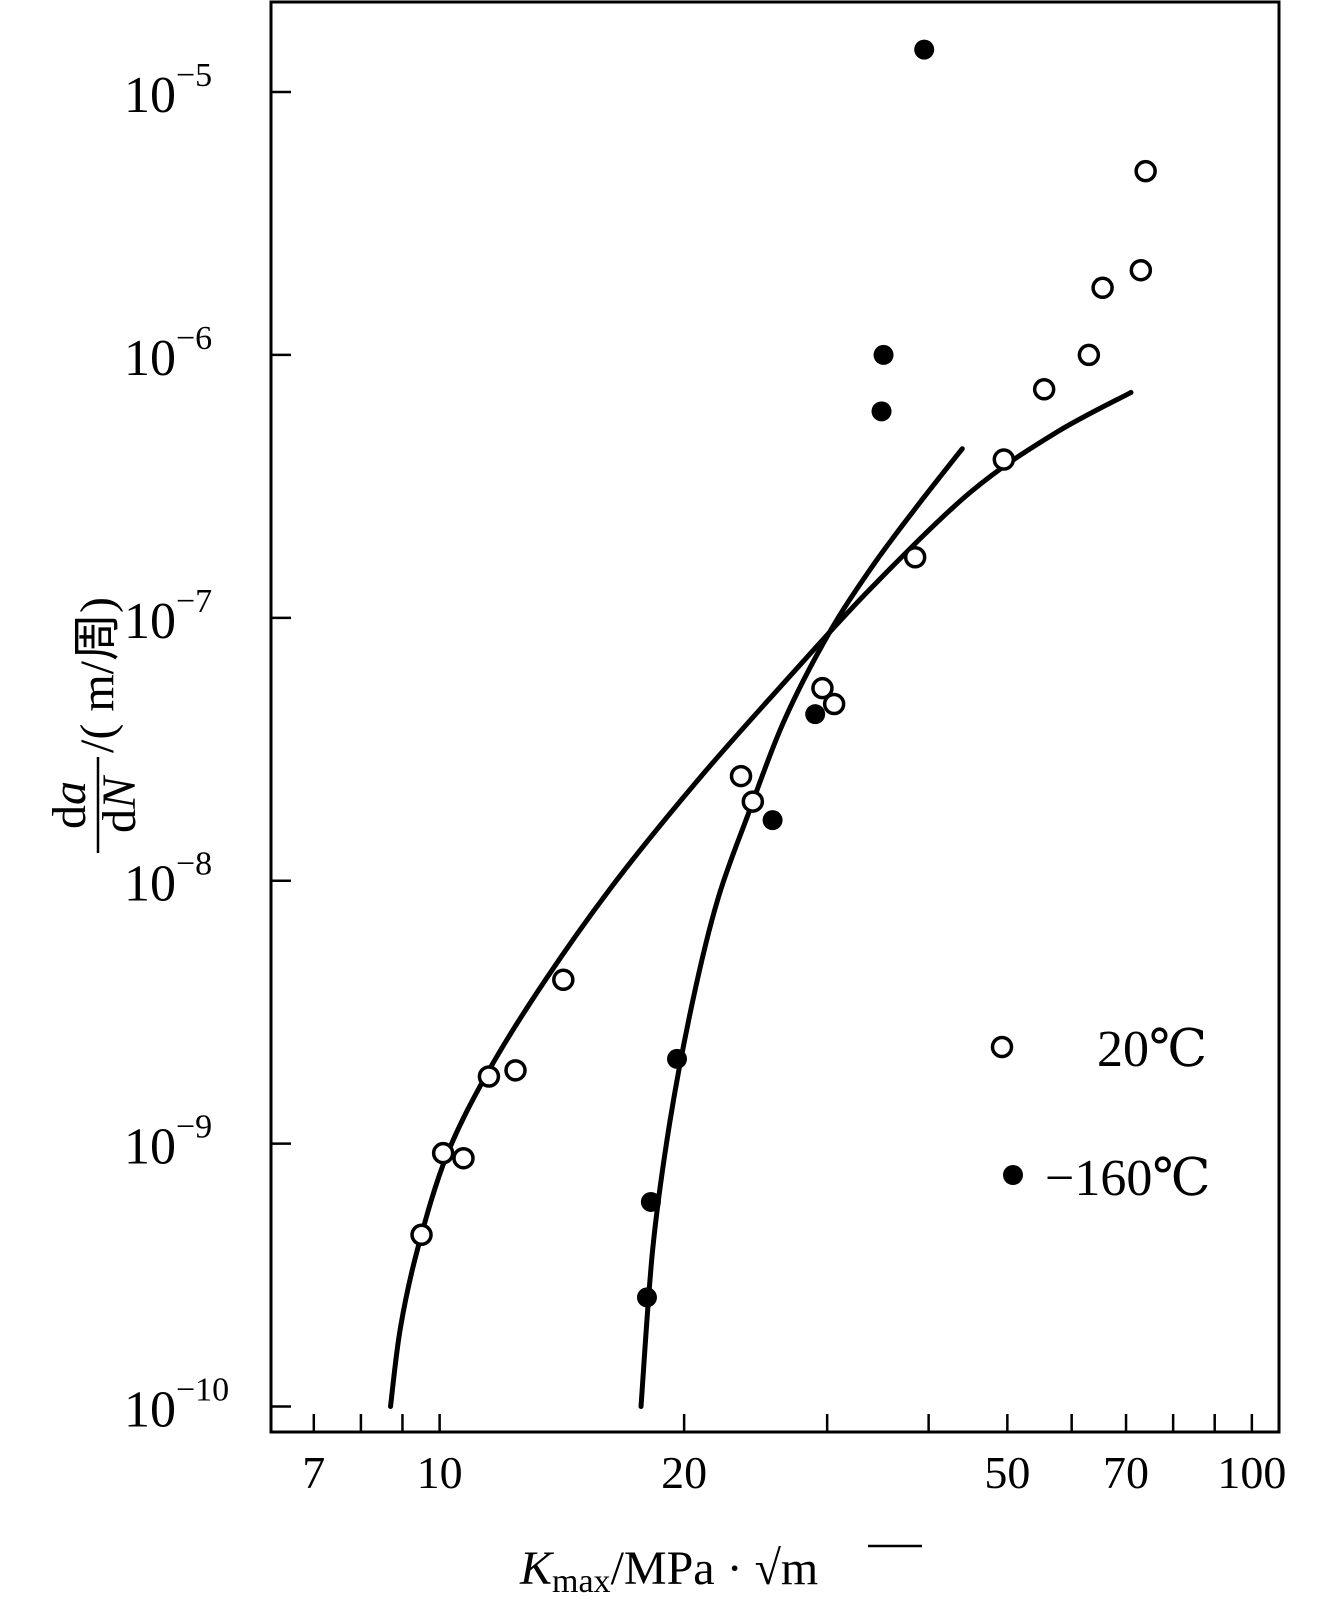  What do you see at coordinates (794, 1456) in the screenshot?
I see `x-axis-ticks: 7 10 20 50 70 100` at bounding box center [794, 1456].